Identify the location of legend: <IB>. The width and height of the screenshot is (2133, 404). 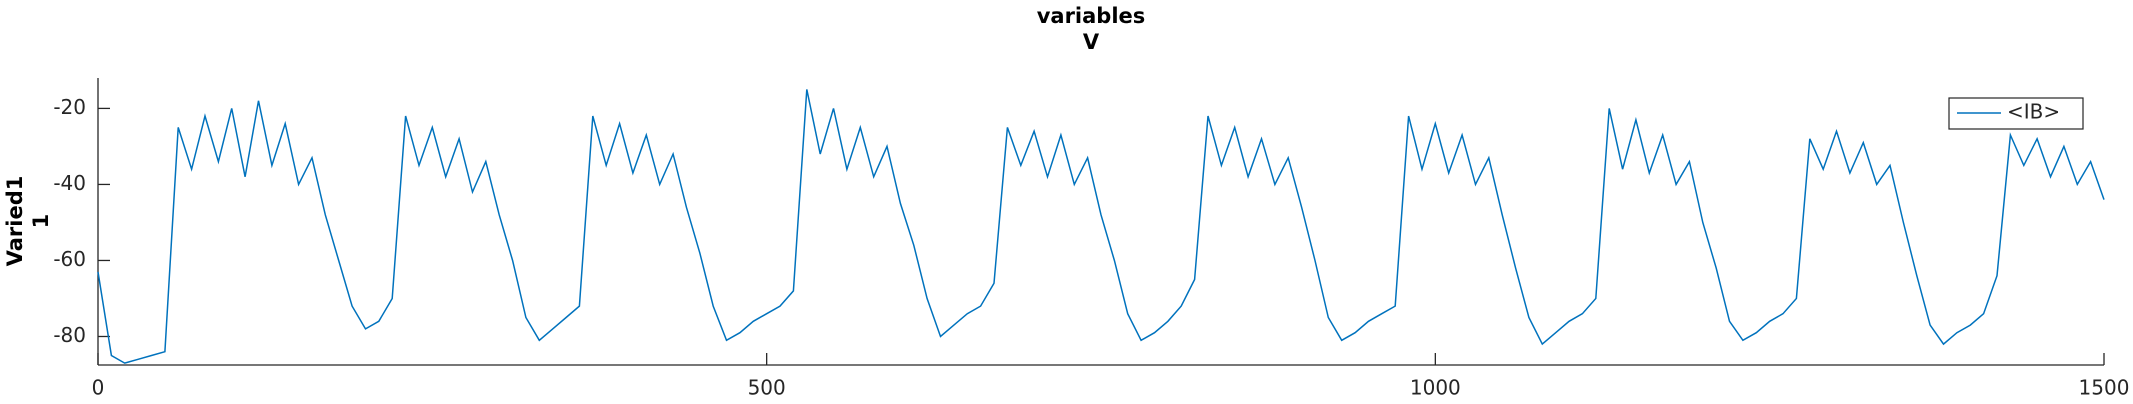
(2016, 113).